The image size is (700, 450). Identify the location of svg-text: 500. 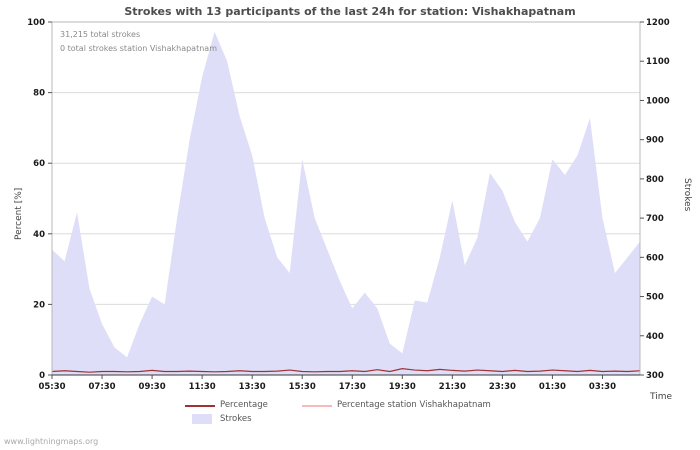
(655, 298).